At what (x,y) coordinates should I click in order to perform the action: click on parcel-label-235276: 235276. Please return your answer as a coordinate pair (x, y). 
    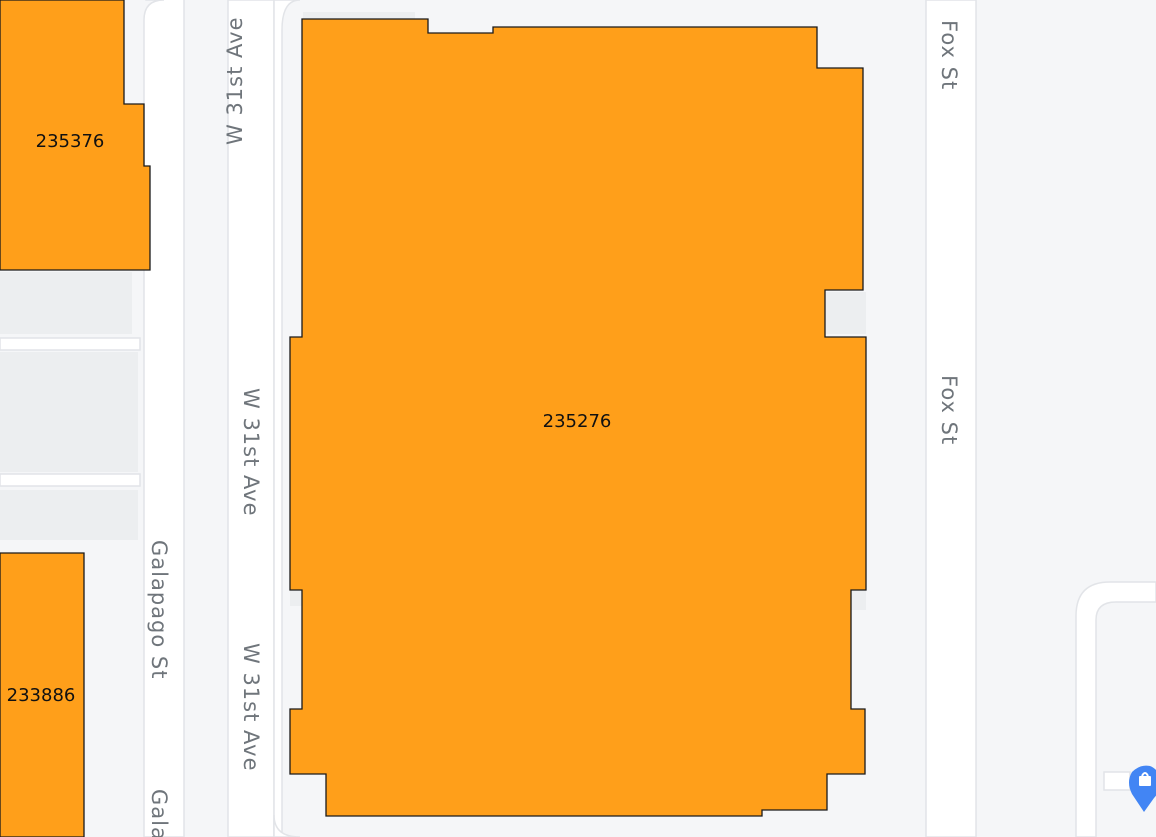
    Looking at the image, I should click on (577, 421).